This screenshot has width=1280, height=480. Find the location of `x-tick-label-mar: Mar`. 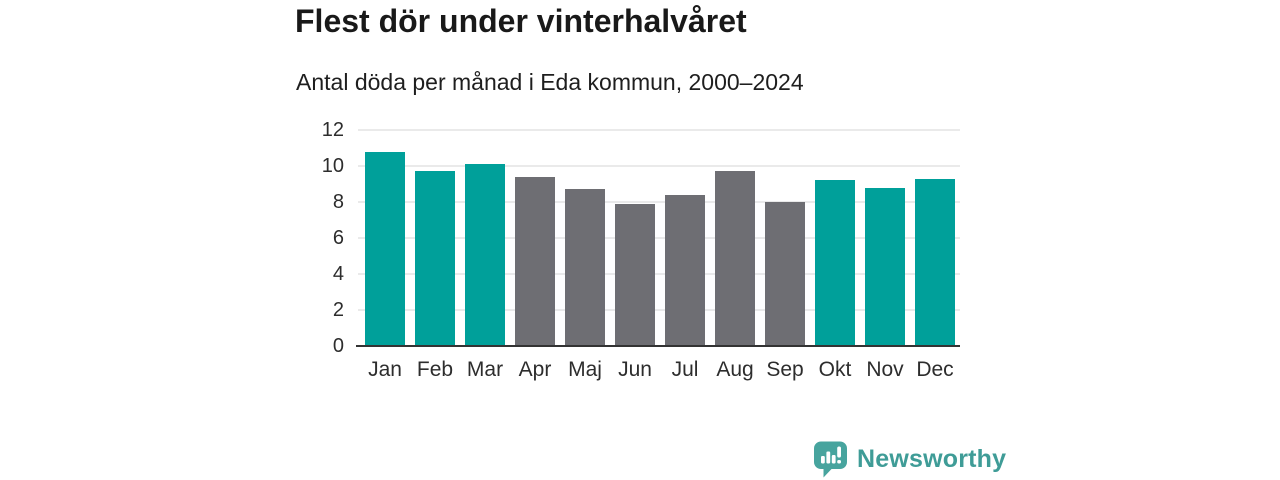

x-tick-label-mar: Mar is located at coordinates (485, 369).